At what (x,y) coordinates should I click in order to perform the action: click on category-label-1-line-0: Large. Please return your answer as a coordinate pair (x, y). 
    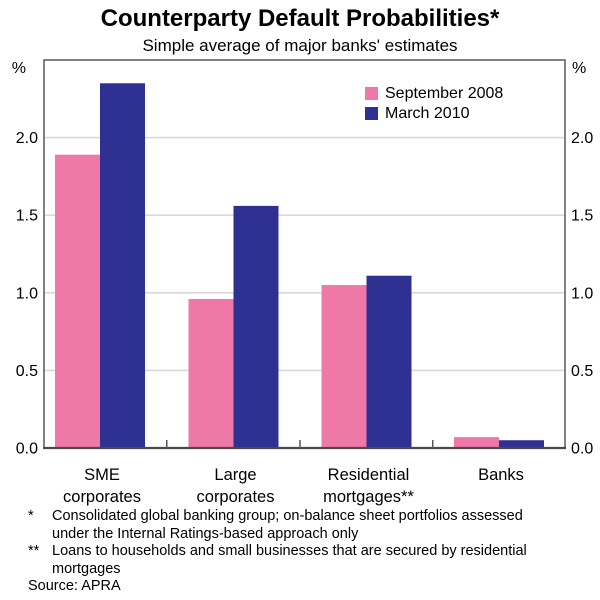
    Looking at the image, I should click on (235, 475).